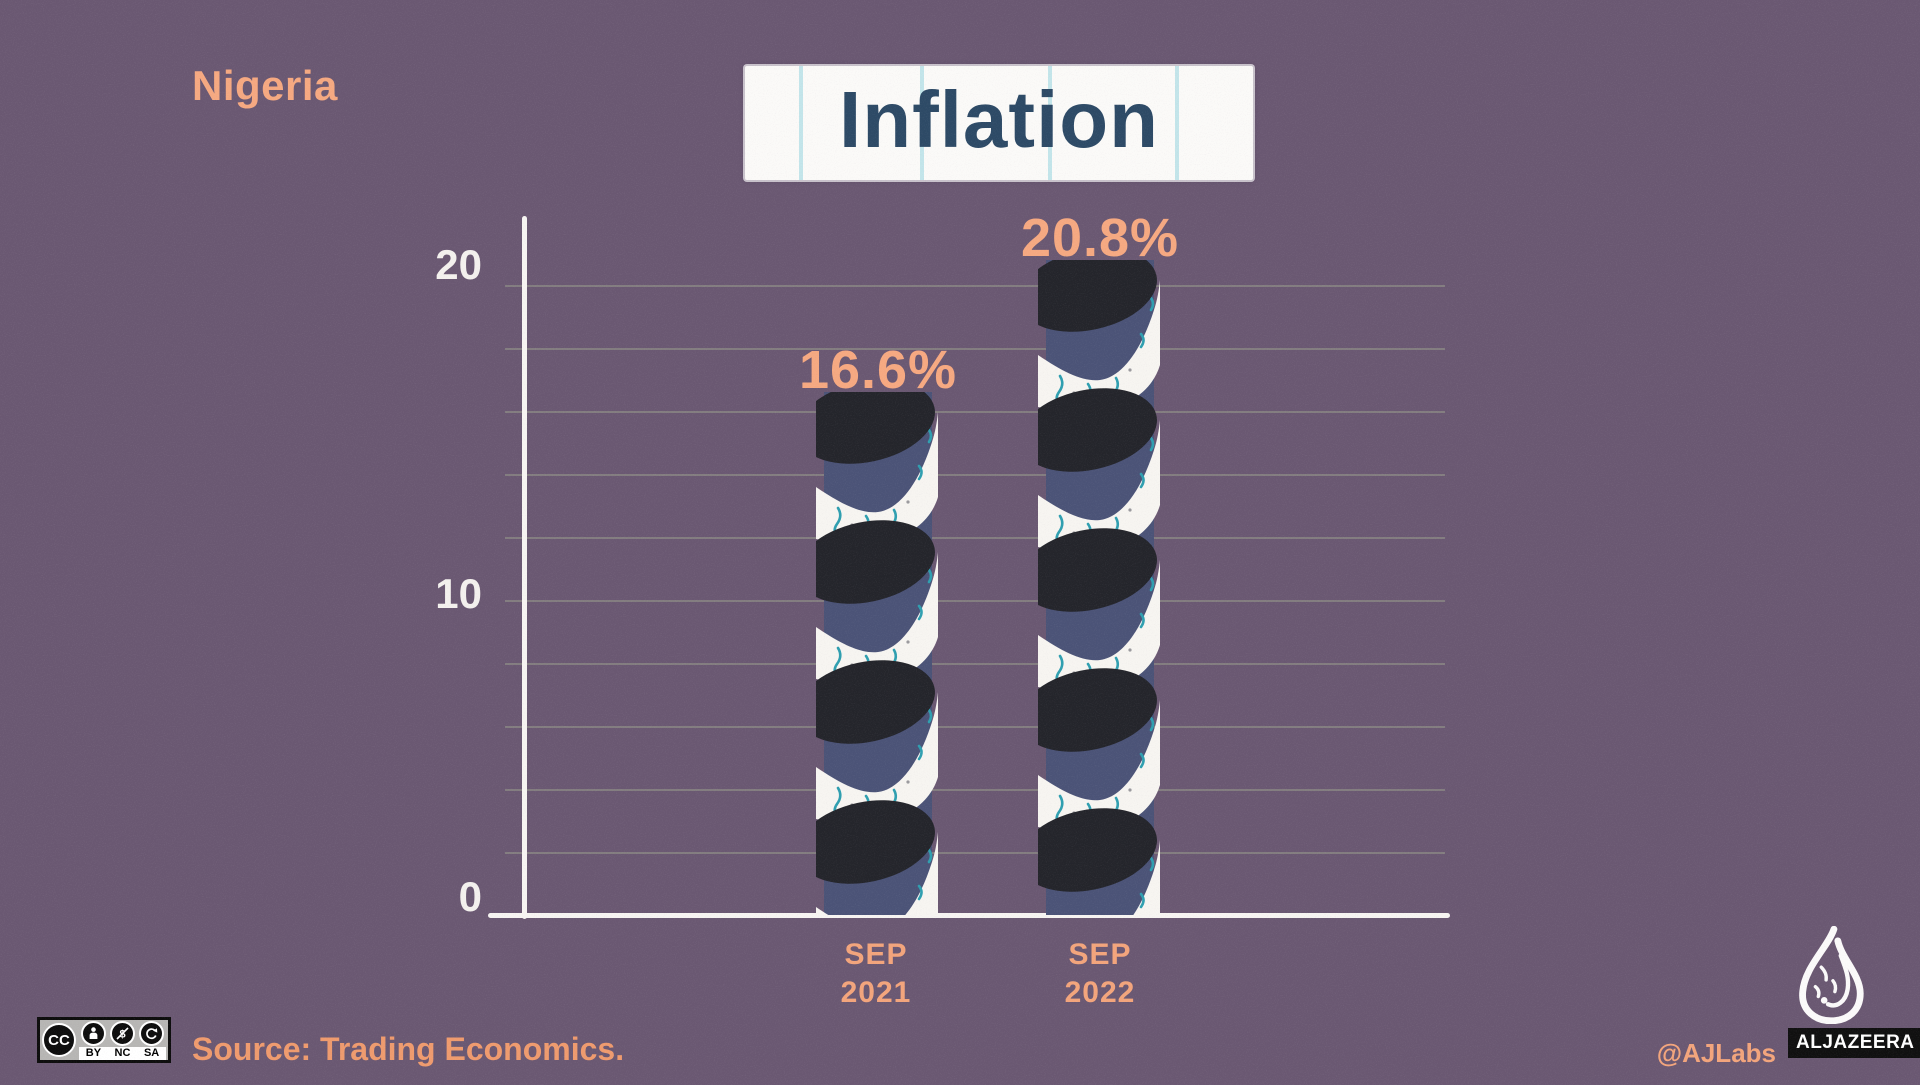 This screenshot has height=1085, width=1920. What do you see at coordinates (1100, 587) in the screenshot?
I see `bar-sep-2022` at bounding box center [1100, 587].